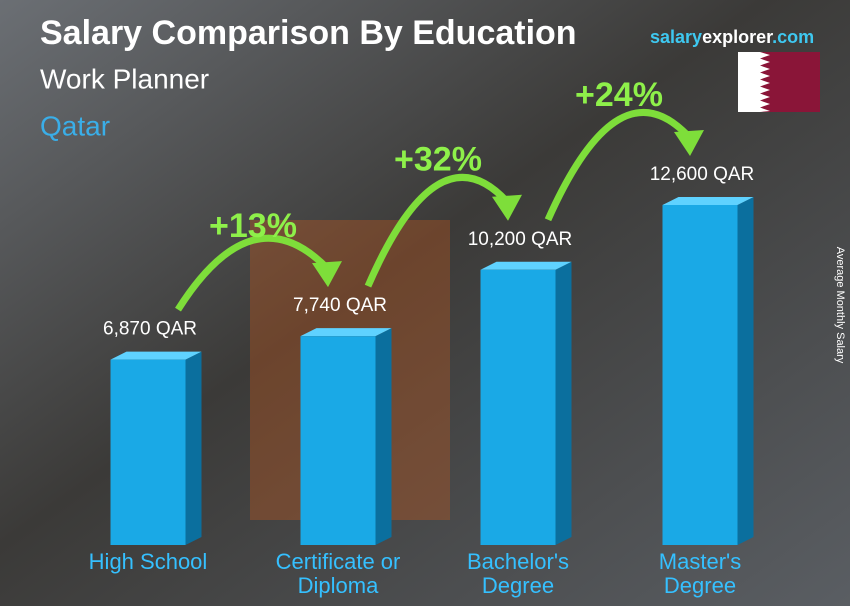 Image resolution: width=850 pixels, height=606 pixels. I want to click on site-part: .com, so click(793, 37).